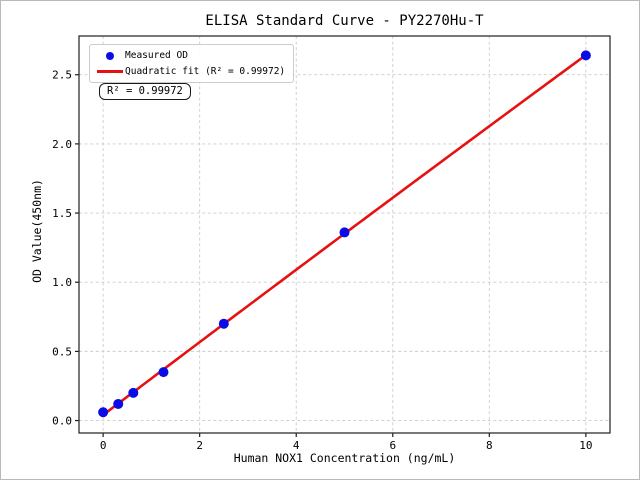 The height and width of the screenshot is (480, 640). Describe the element at coordinates (62, 351) in the screenshot. I see `y-tick-label: 0.5` at that location.